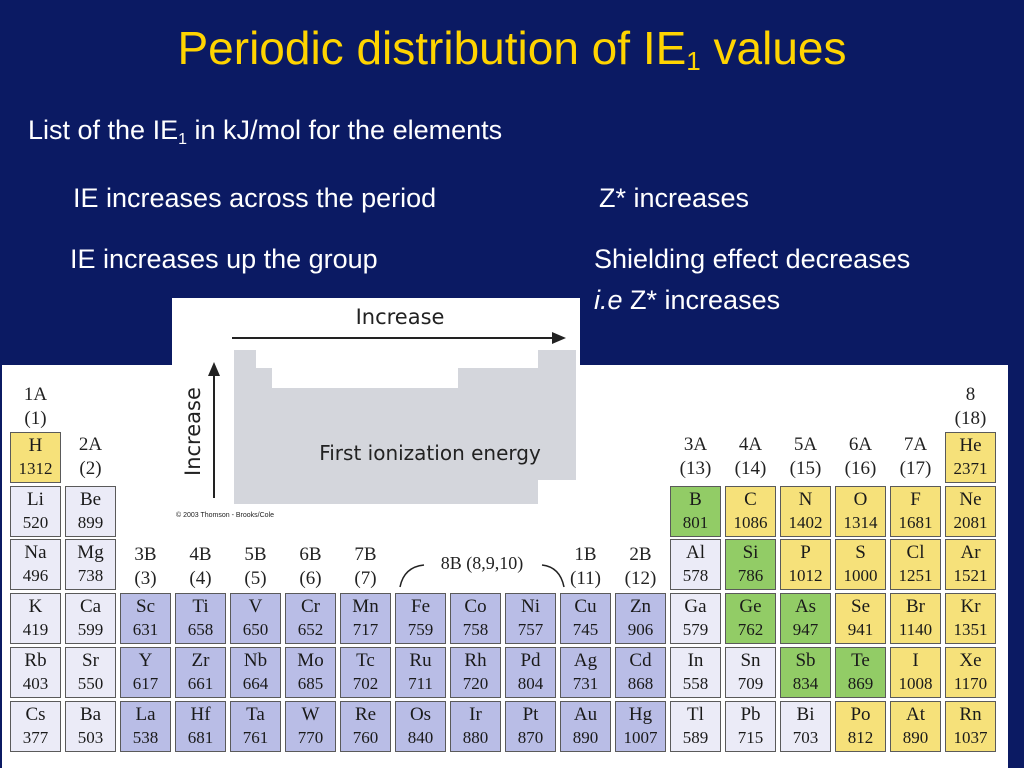 This screenshot has height=768, width=1024. Describe the element at coordinates (750, 629) in the screenshot. I see `element-ie-value: 762` at that location.